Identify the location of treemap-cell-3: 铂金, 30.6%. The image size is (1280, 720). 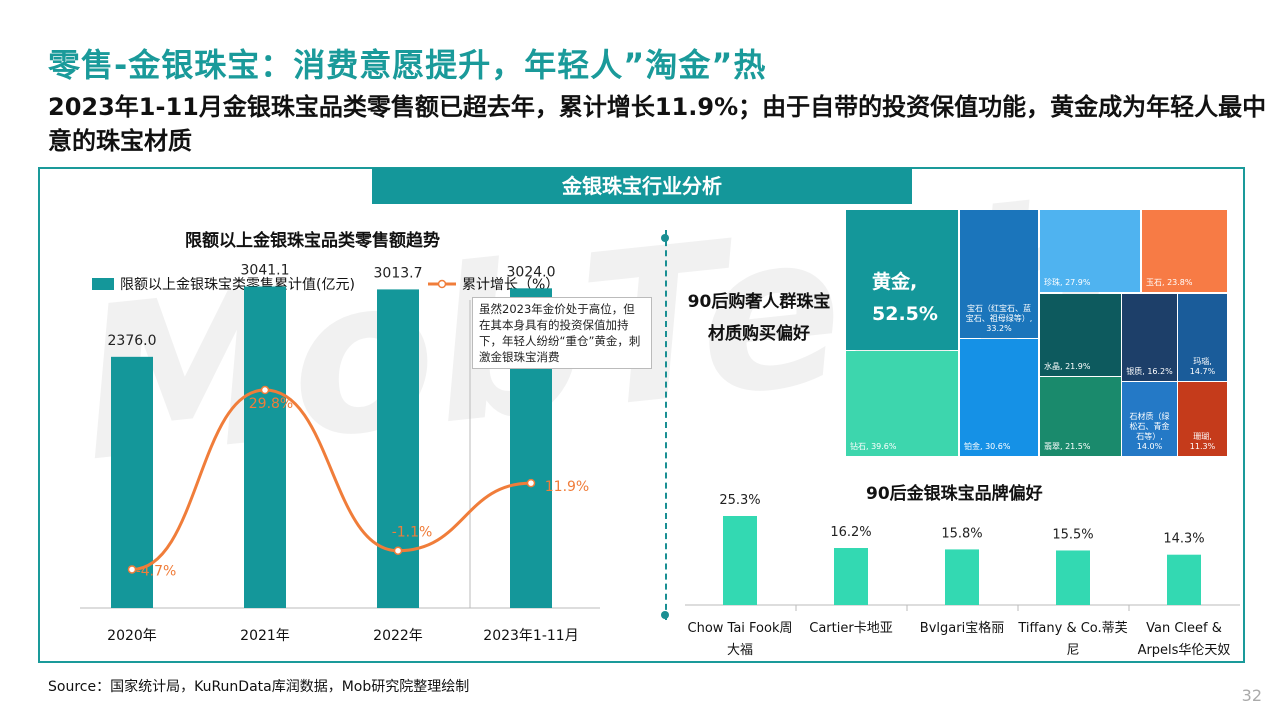
(999, 397).